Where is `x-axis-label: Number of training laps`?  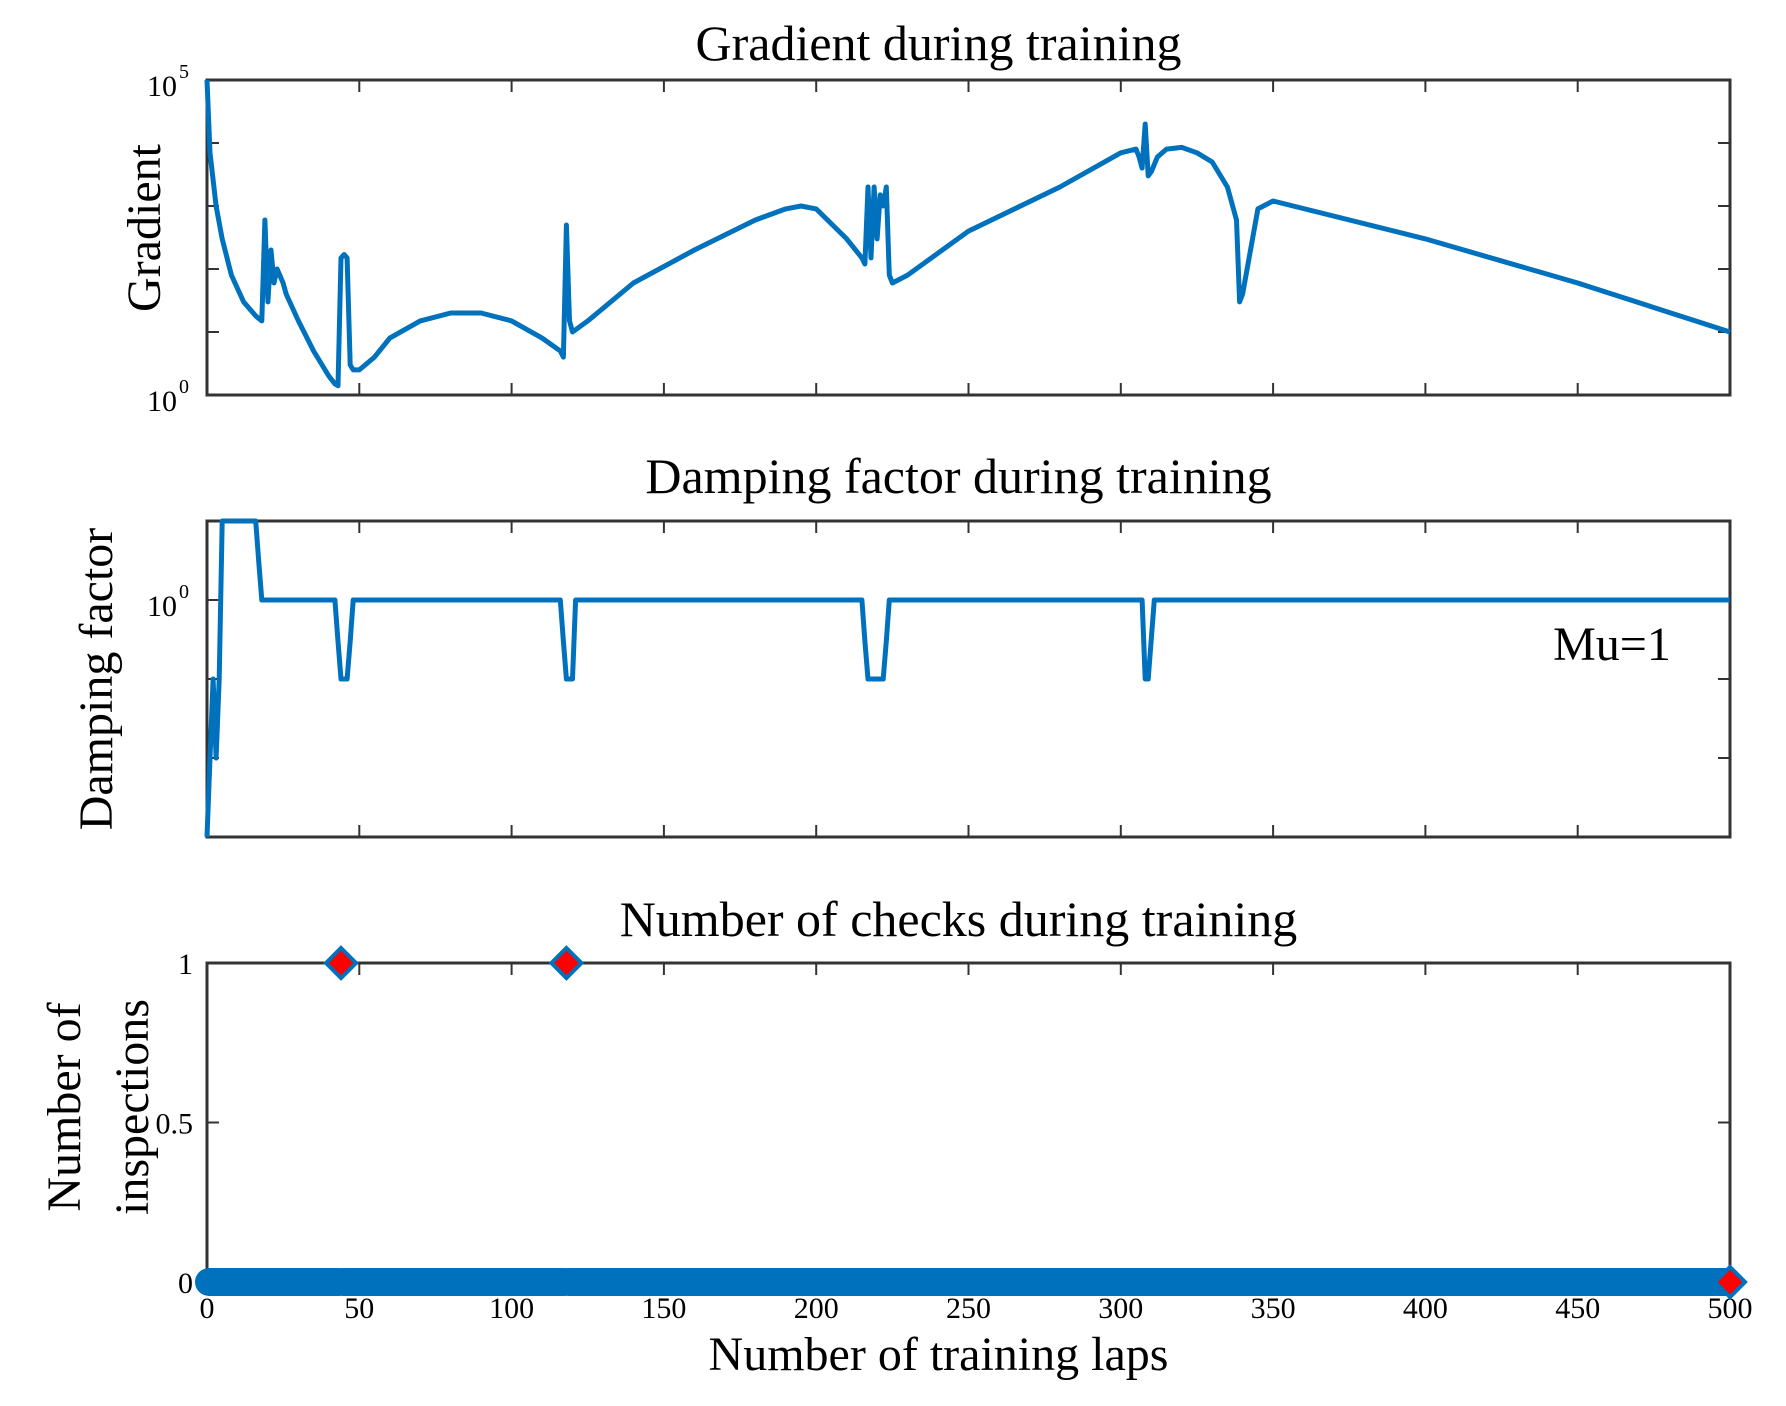
x-axis-label: Number of training laps is located at coordinates (939, 1354).